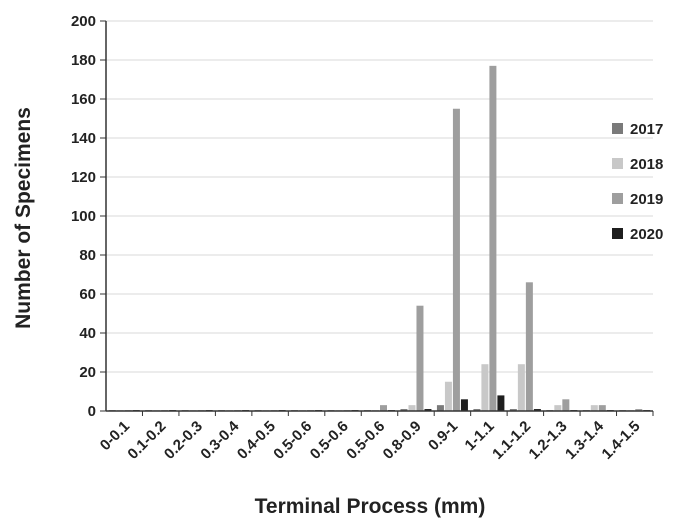 The width and height of the screenshot is (676, 523). What do you see at coordinates (256, 440) in the screenshot?
I see `x-tick-label: 0.4-0.5` at bounding box center [256, 440].